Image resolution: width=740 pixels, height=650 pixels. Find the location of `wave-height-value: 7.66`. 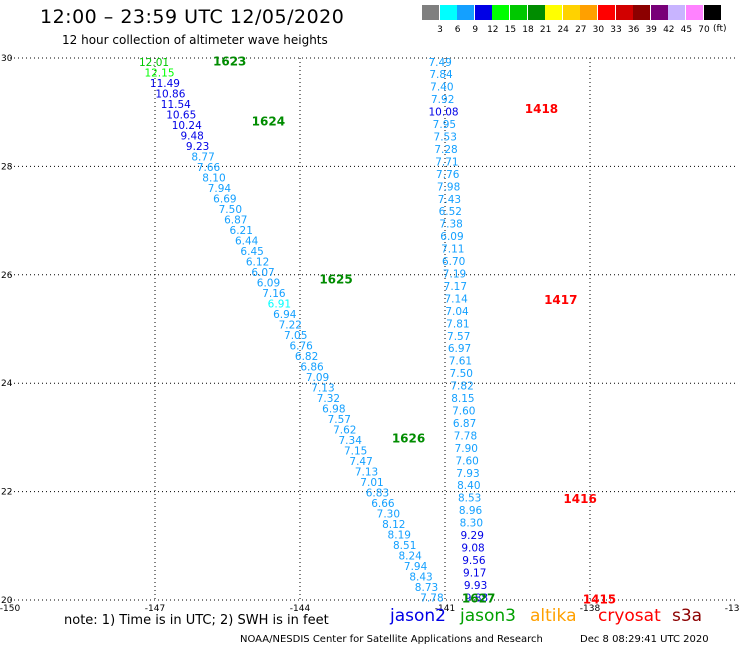

wave-height-value: 7.66 is located at coordinates (209, 168).